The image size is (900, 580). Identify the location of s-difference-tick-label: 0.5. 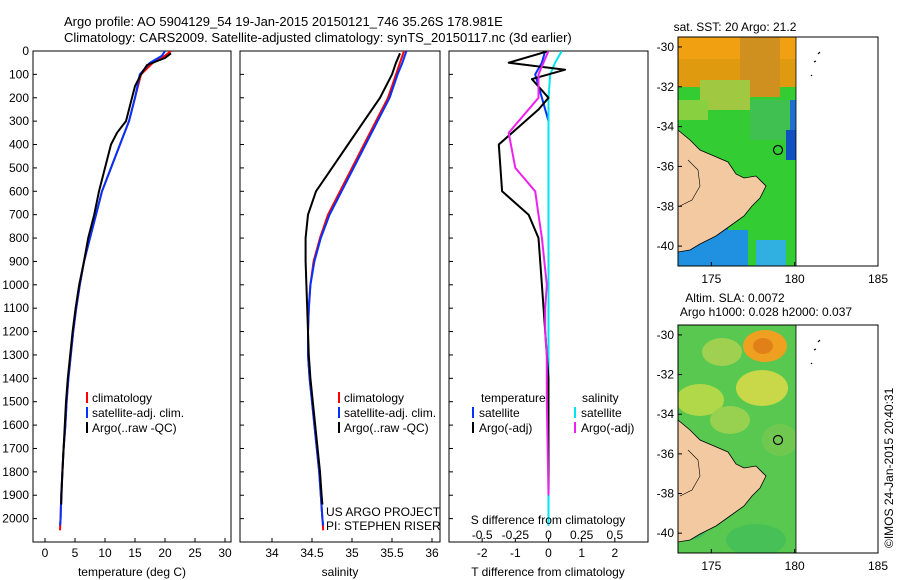
(614, 535).